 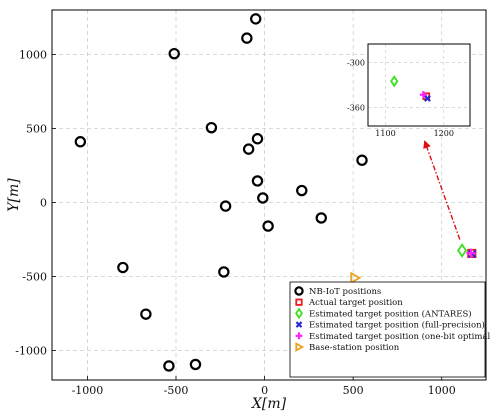 I want to click on legend-label: Estimated target position (ANTARES), so click(x=390, y=313).